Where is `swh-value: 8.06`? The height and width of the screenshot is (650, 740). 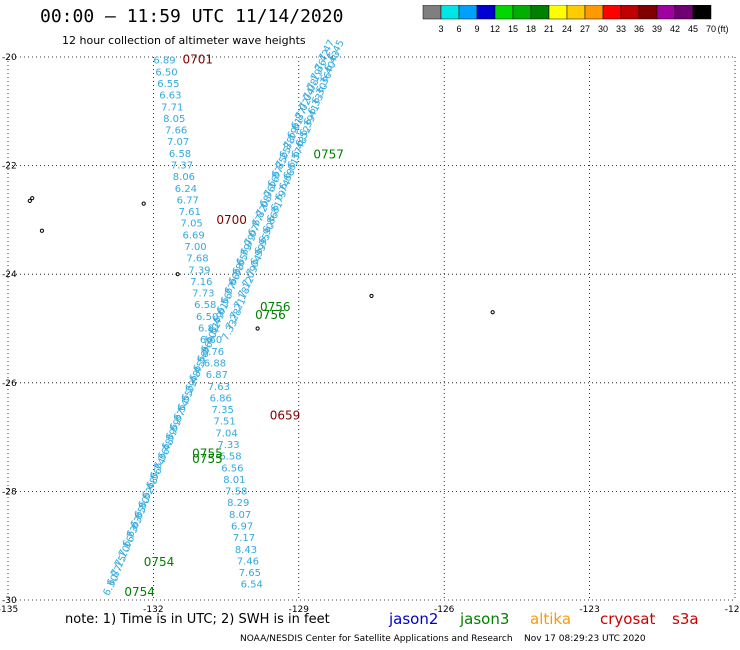
swh-value: 8.06 is located at coordinates (184, 177).